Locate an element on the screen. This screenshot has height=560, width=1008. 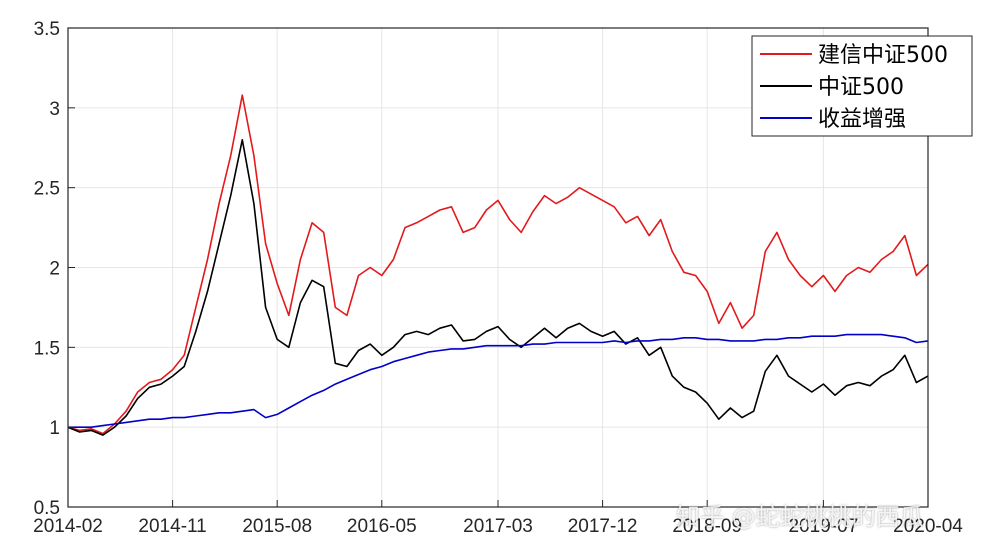
x-tick-label: 2017-03 is located at coordinates (498, 526).